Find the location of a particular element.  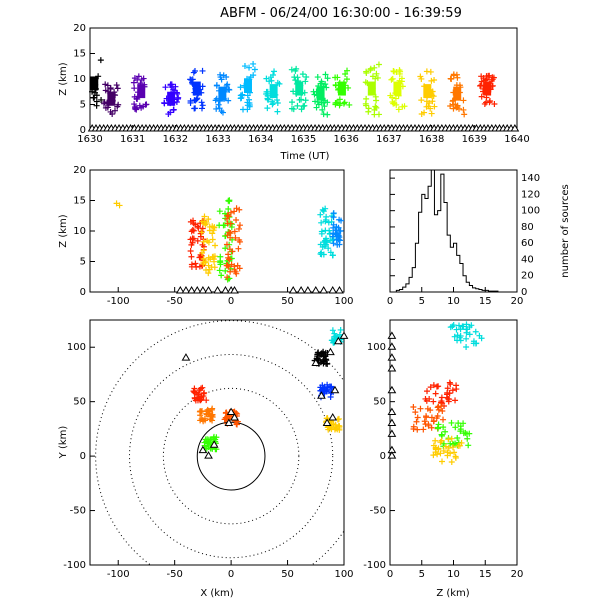

xz-xtick-label: 50 is located at coordinates (287, 301).